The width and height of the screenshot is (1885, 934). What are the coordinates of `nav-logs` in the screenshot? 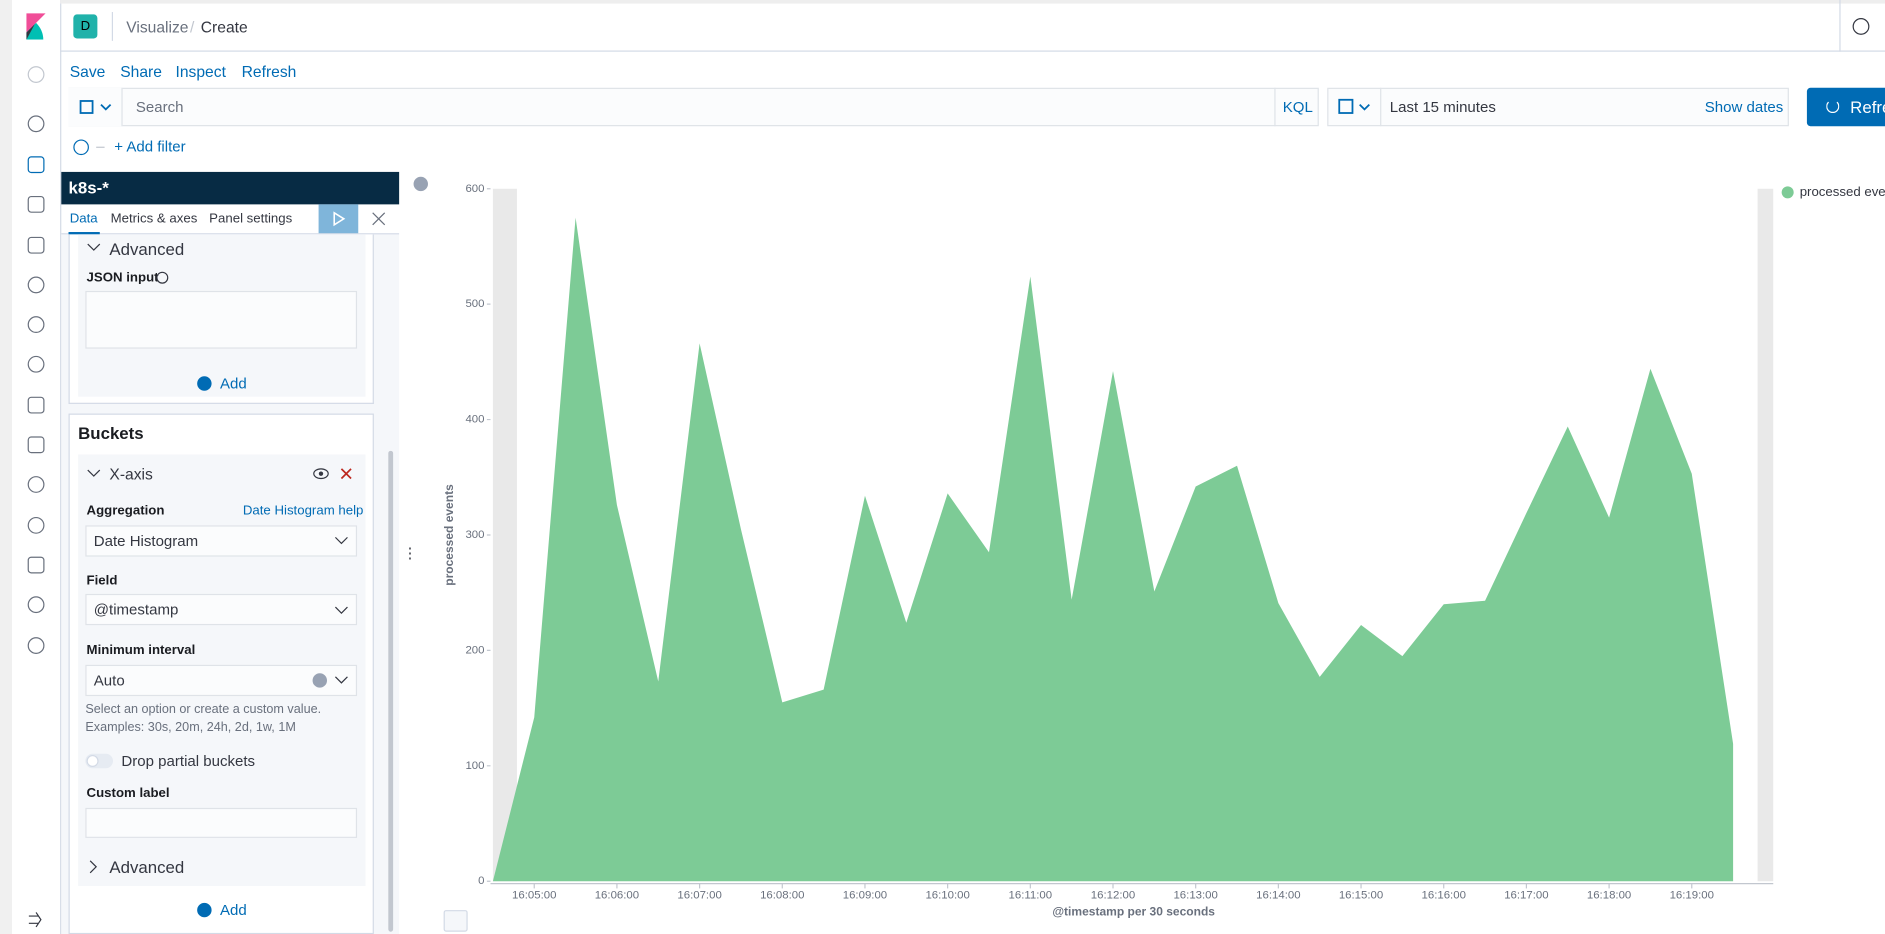 It's located at (36, 405).